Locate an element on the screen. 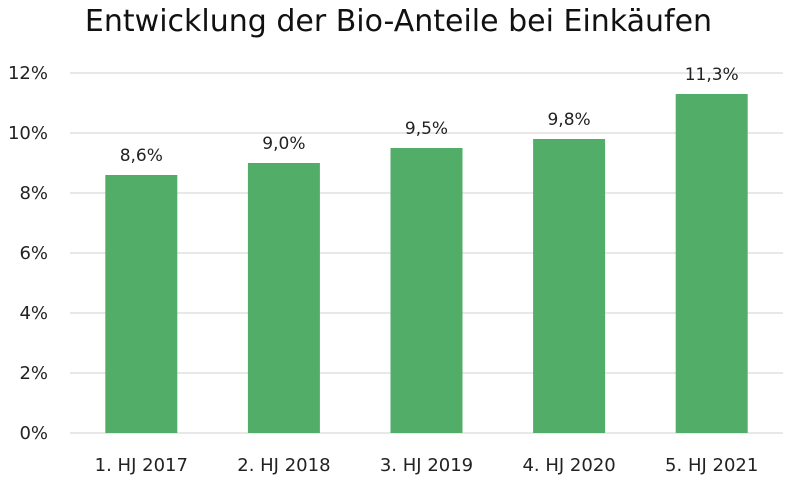  data-label: 9,8% is located at coordinates (568, 120).